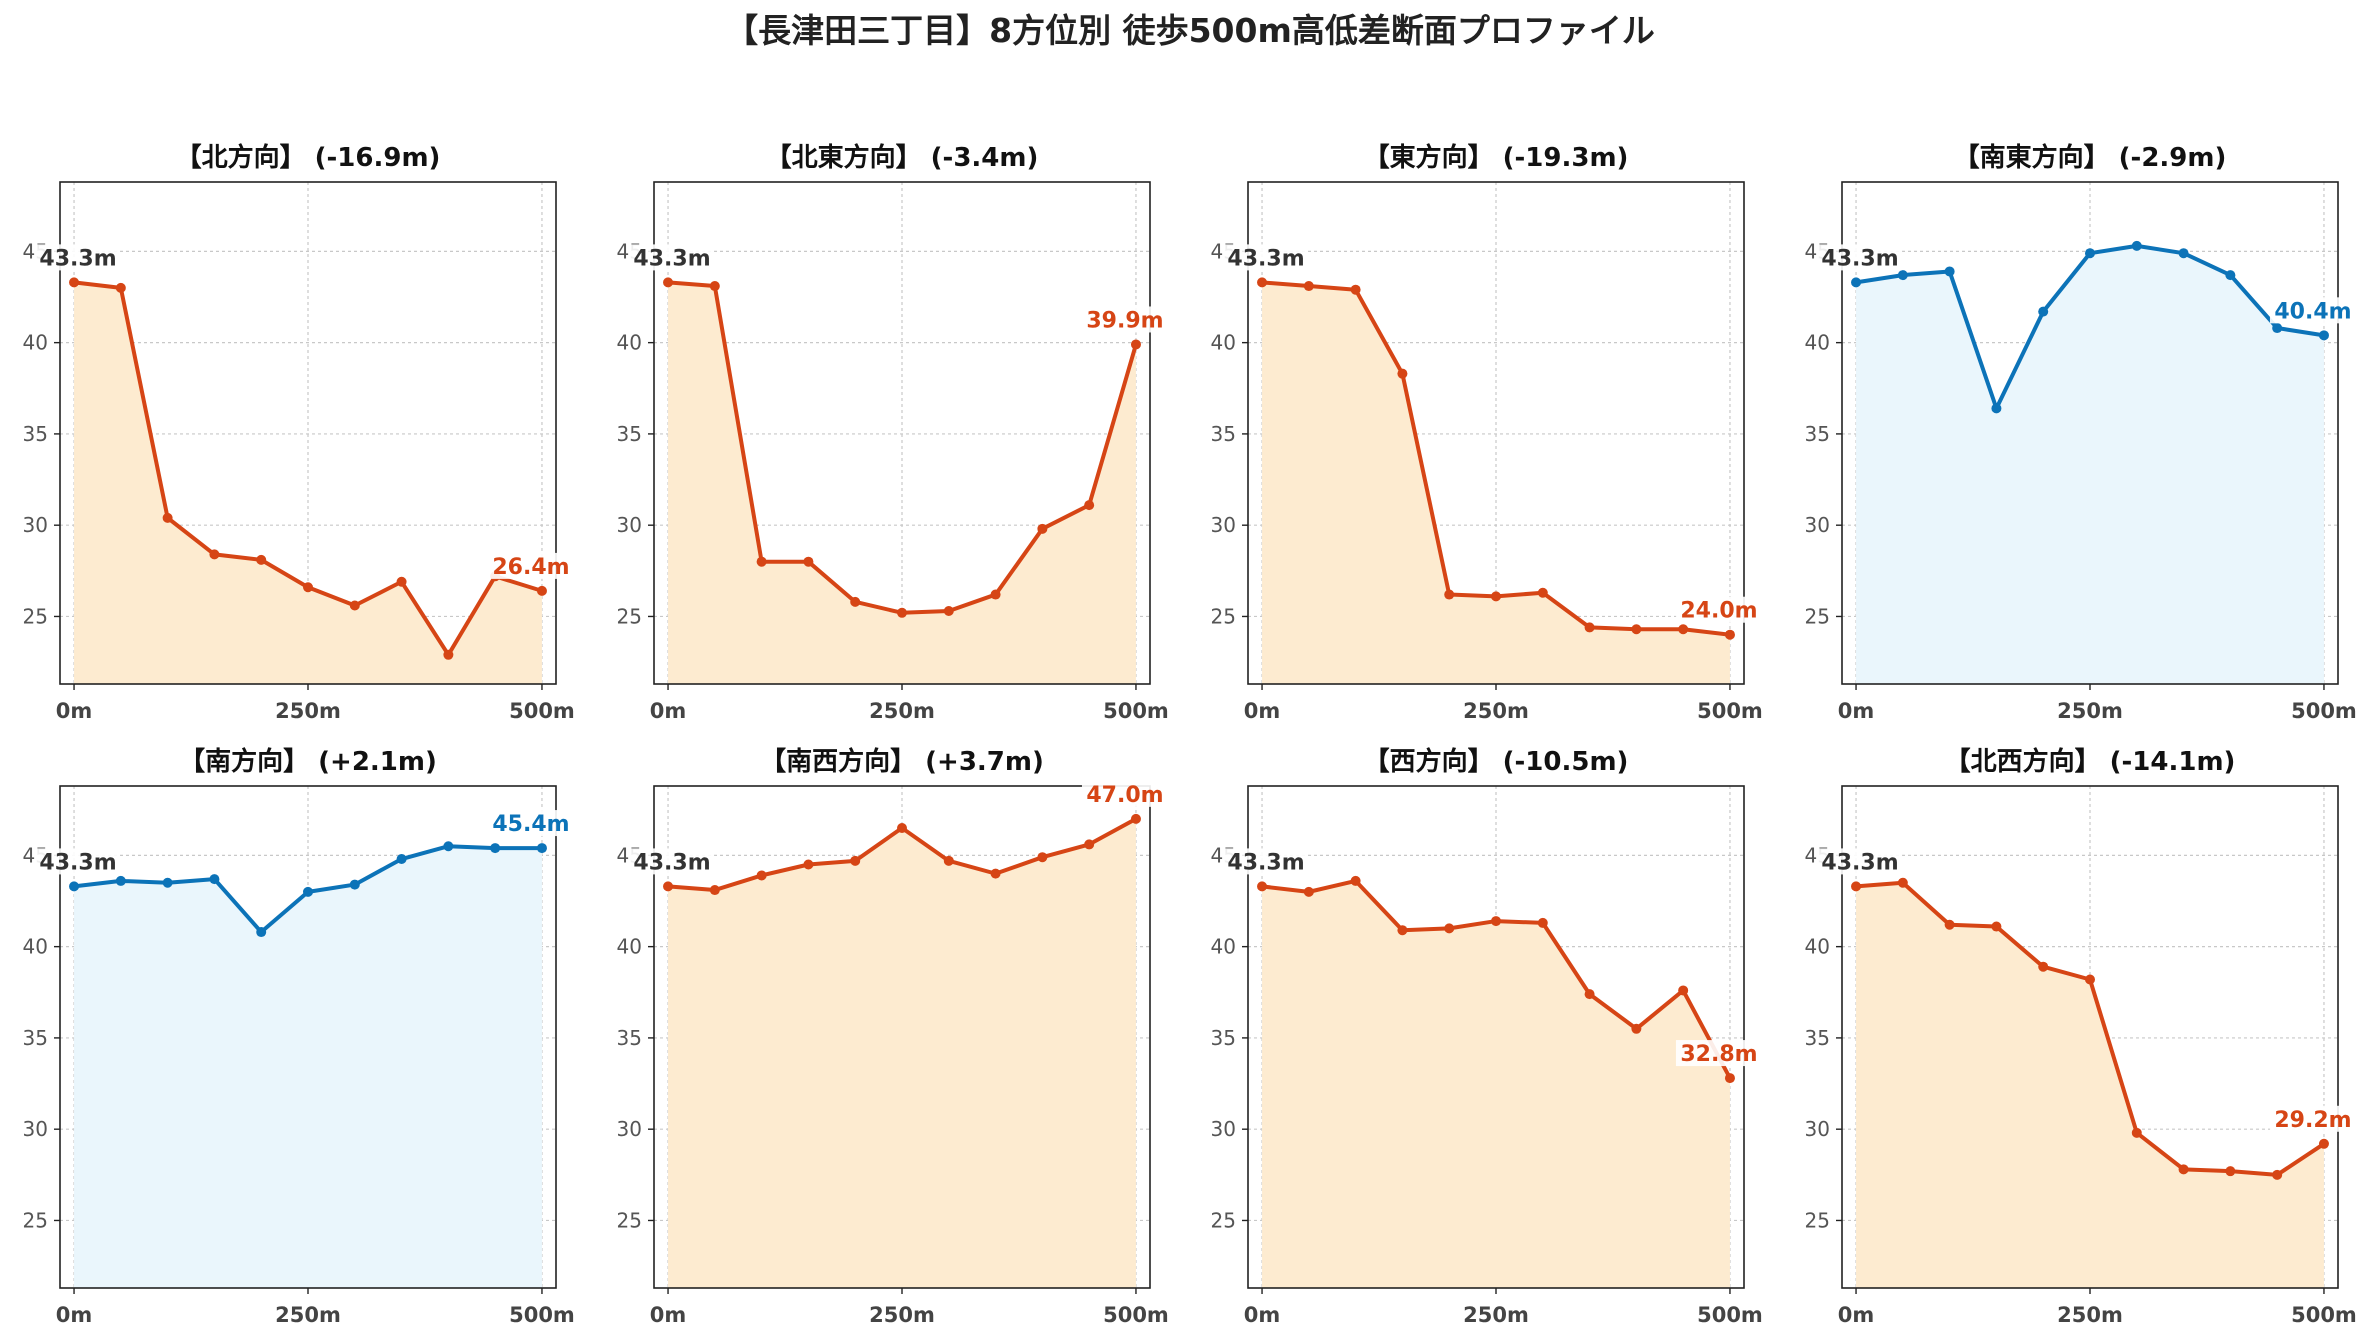 This screenshot has height=1340, width=2380. Describe the element at coordinates (308, 761) in the screenshot. I see `panel-title: 【南方向】 (+2.1m)` at that location.